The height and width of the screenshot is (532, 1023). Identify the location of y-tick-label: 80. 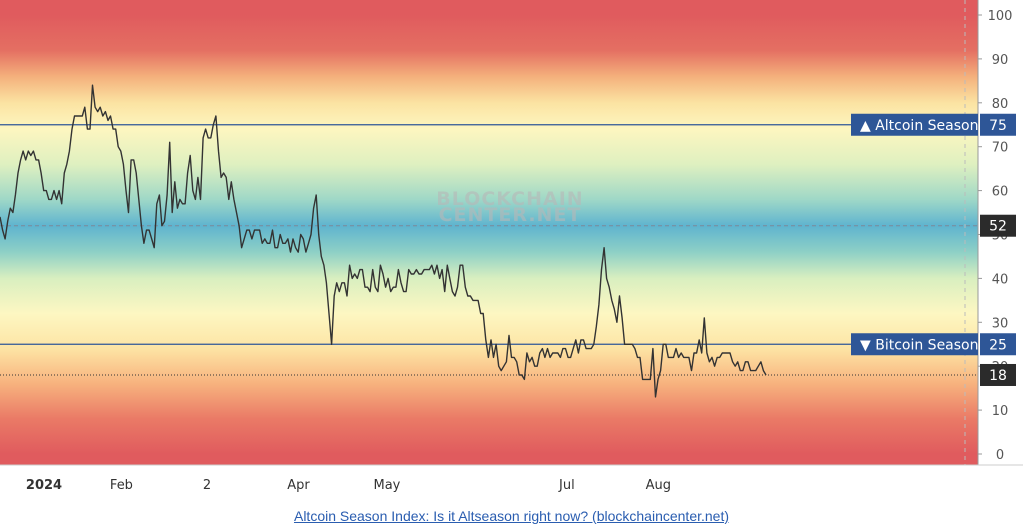
(1000, 104).